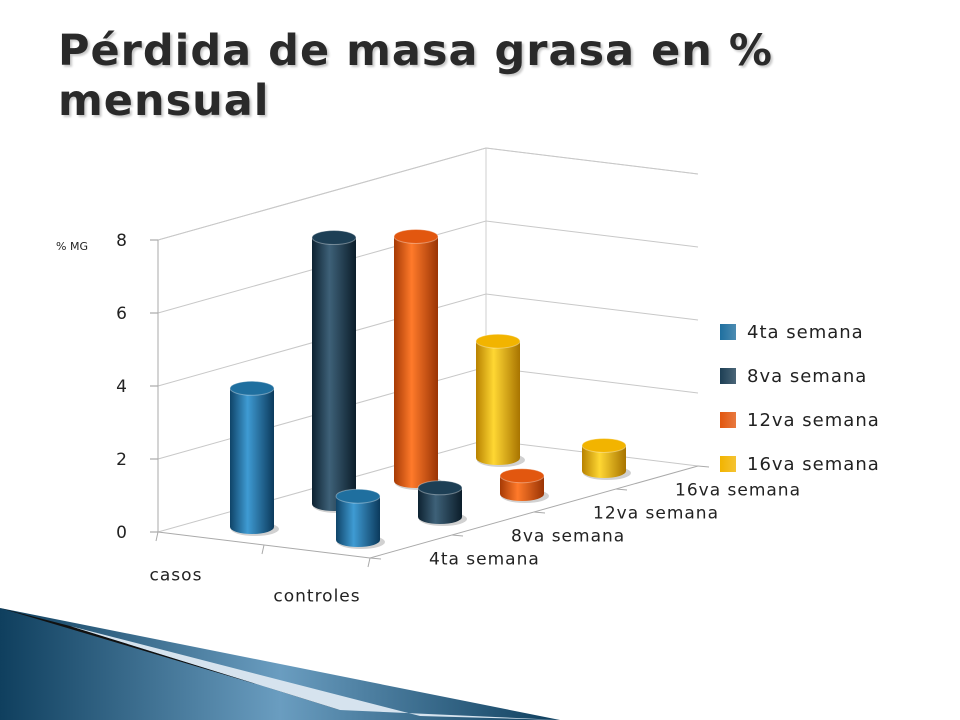  Describe the element at coordinates (176, 576) in the screenshot. I see `x-tick-label: casos` at that location.